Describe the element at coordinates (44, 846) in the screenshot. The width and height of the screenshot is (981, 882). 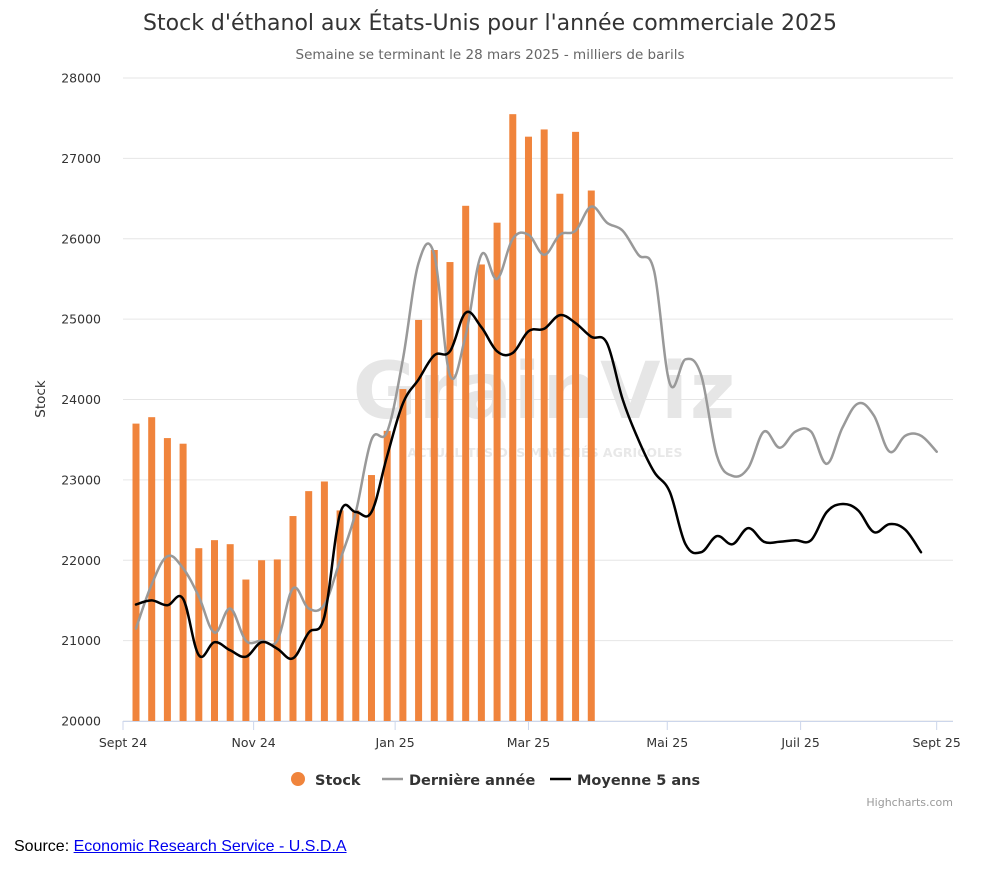
I see `source-prefix: Source:` at that location.